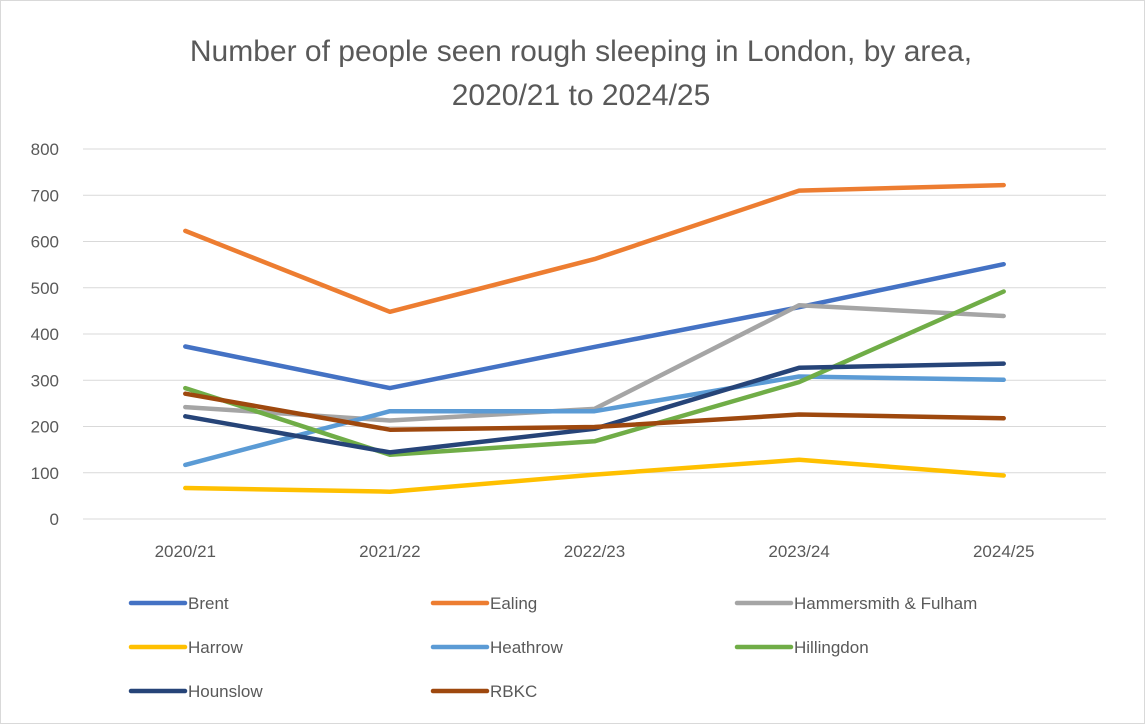 The height and width of the screenshot is (725, 1145). What do you see at coordinates (581, 95) in the screenshot?
I see `chart-title-line-2: 2020/21 to 2024/25` at bounding box center [581, 95].